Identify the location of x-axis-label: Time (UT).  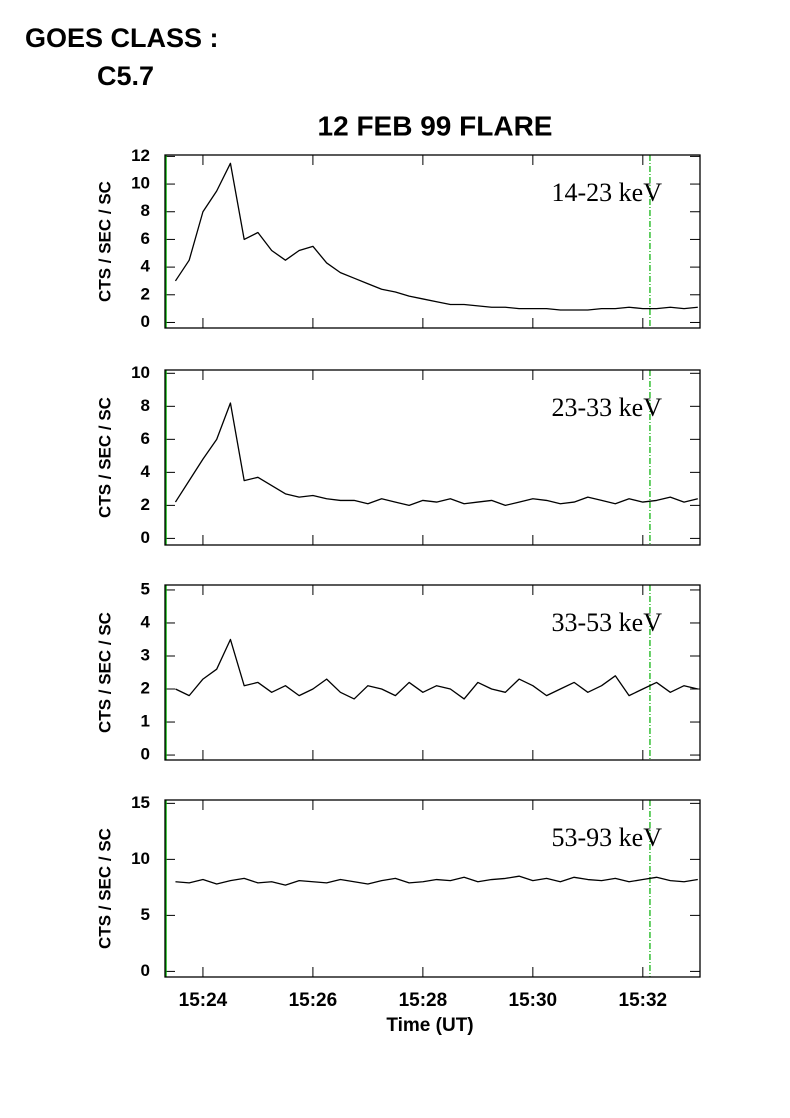
(429, 1025).